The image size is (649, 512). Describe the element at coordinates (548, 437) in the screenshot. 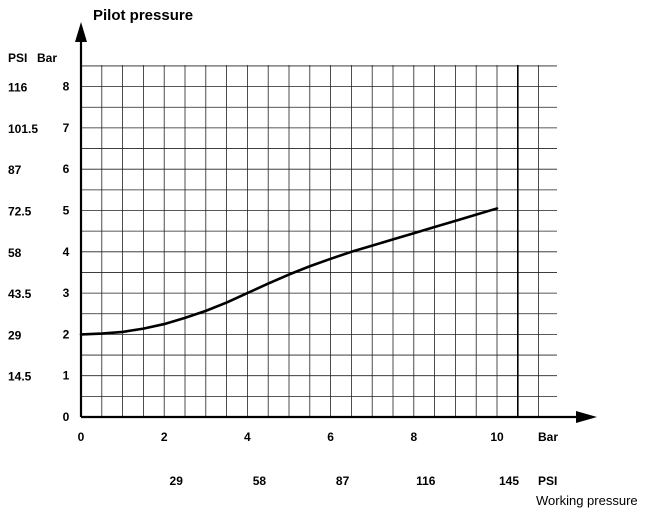

I see `x-unit-primary: Bar` at that location.